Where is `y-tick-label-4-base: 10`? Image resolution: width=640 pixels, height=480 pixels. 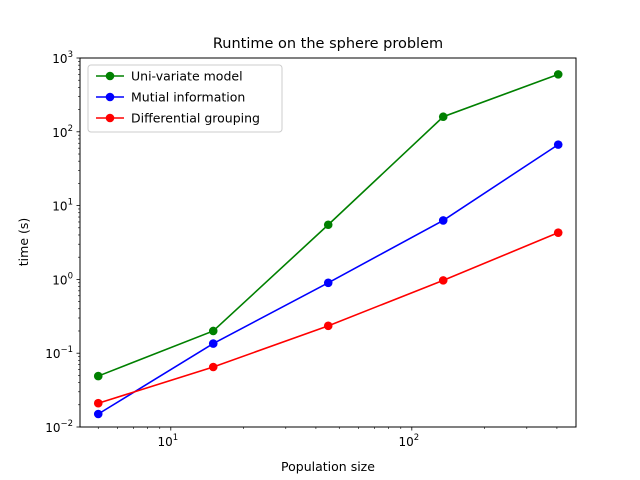
y-tick-label-4-base: 10 is located at coordinates (59, 133).